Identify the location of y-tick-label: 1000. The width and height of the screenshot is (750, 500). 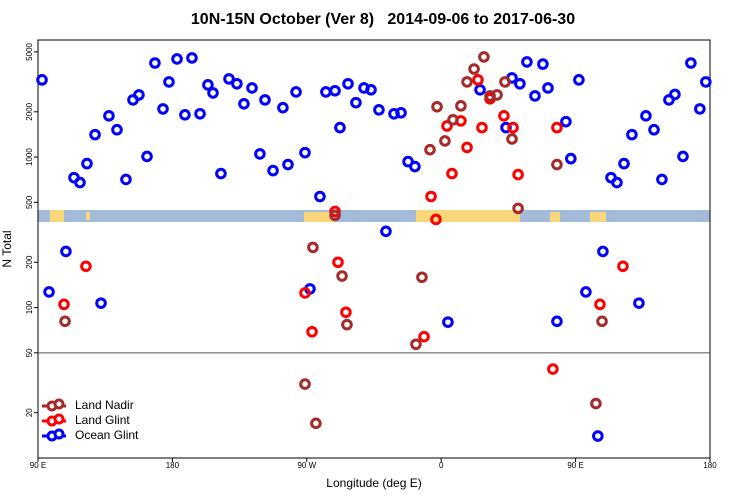
(29, 157).